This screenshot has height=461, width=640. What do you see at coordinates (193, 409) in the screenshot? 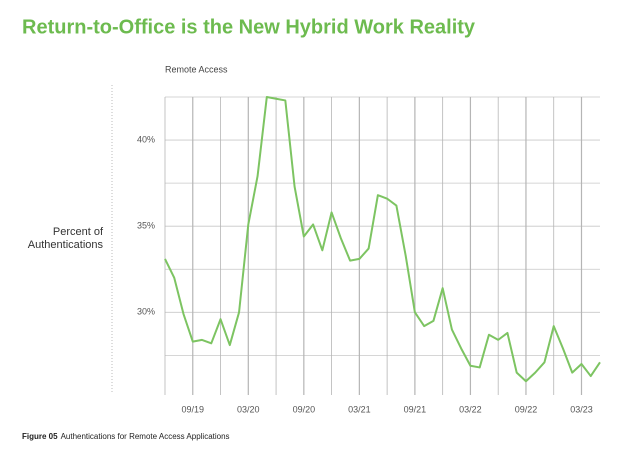
I see `x-tick-label: 09/19` at bounding box center [193, 409].